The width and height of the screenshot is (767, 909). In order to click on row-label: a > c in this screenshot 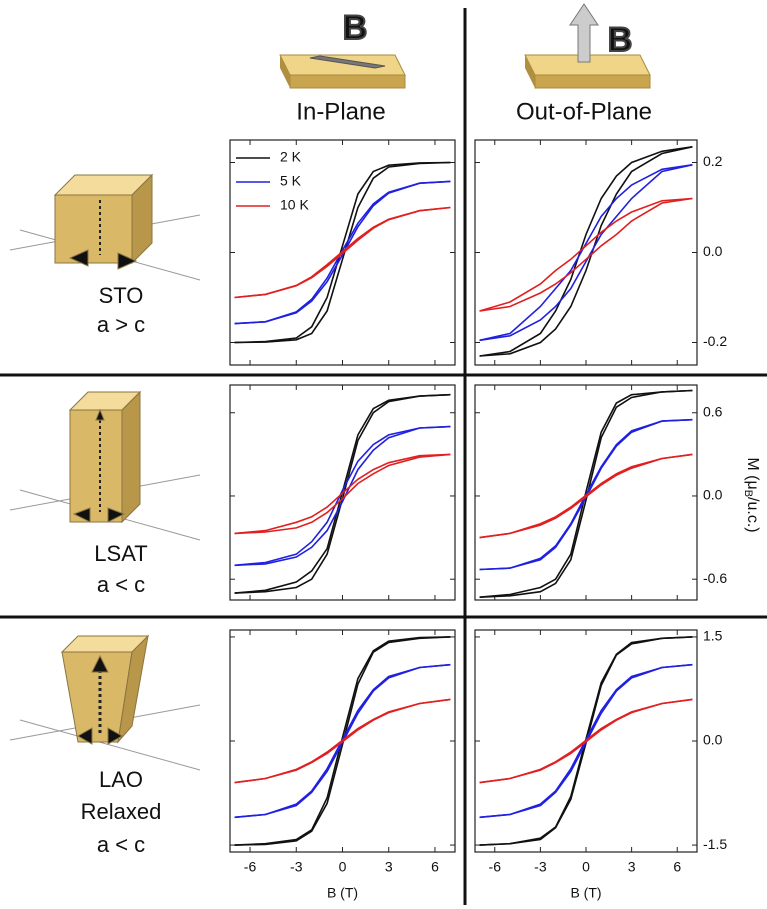, I will do `click(121, 324)`.